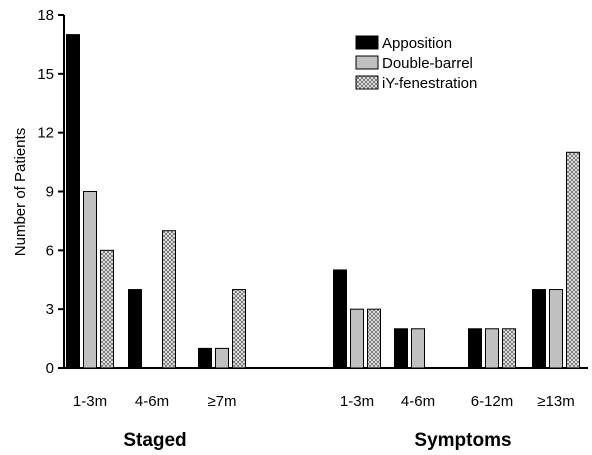  What do you see at coordinates (317, 440) in the screenshot?
I see `group-labels: Staged Symptoms` at bounding box center [317, 440].